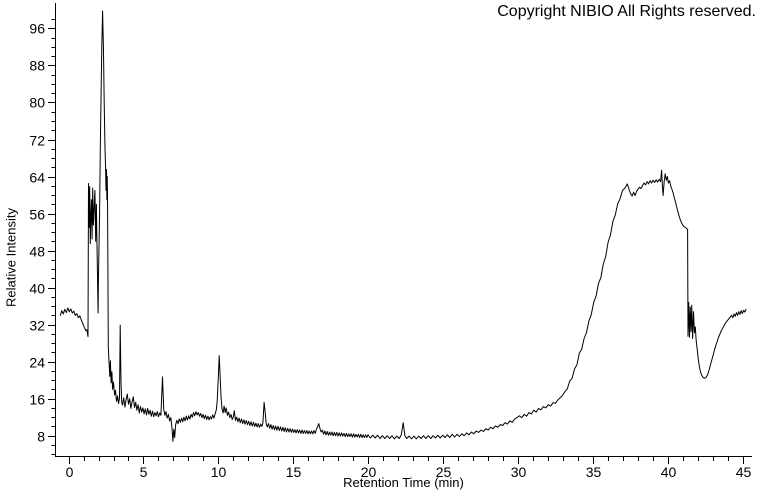  I want to click on y-tick-label: 48, so click(37, 252).